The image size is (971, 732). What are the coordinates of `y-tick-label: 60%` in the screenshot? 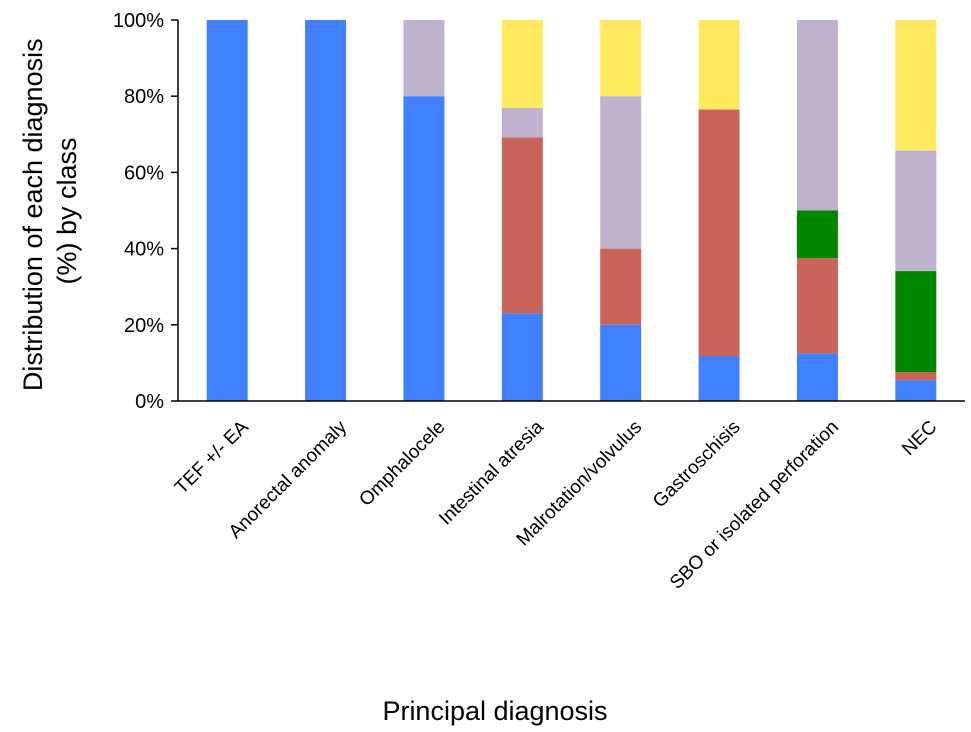 It's located at (144, 173).